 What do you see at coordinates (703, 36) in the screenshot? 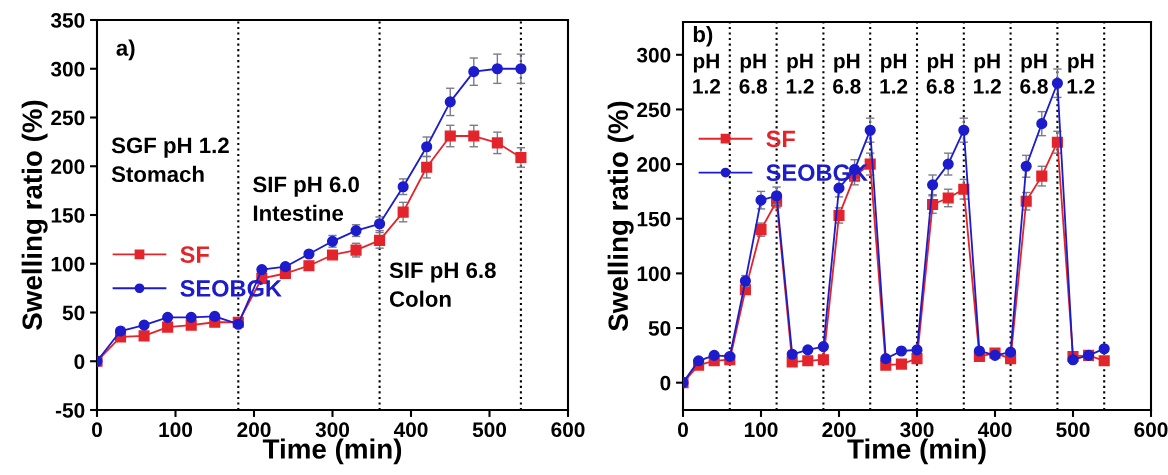
I see `annotation: b)` at bounding box center [703, 36].